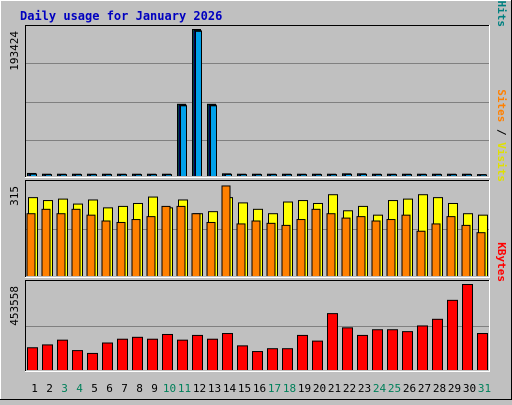 This screenshot has width=512, height=405. Describe the element at coordinates (167, 240) in the screenshot. I see `day-10-visits-sites` at that location.